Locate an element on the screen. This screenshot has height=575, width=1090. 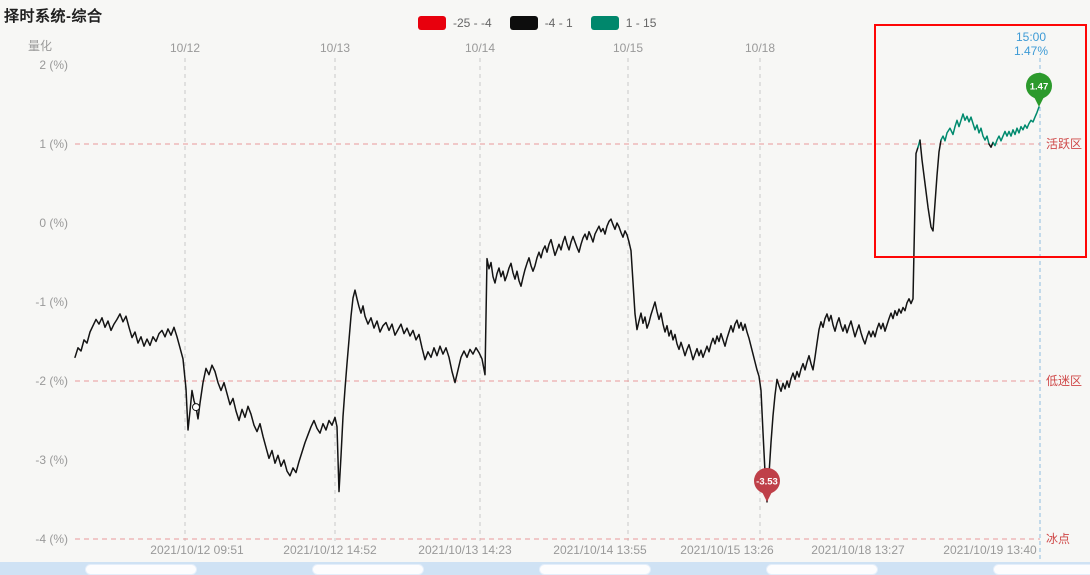
top-axis-label: 10/12 is located at coordinates (185, 48).